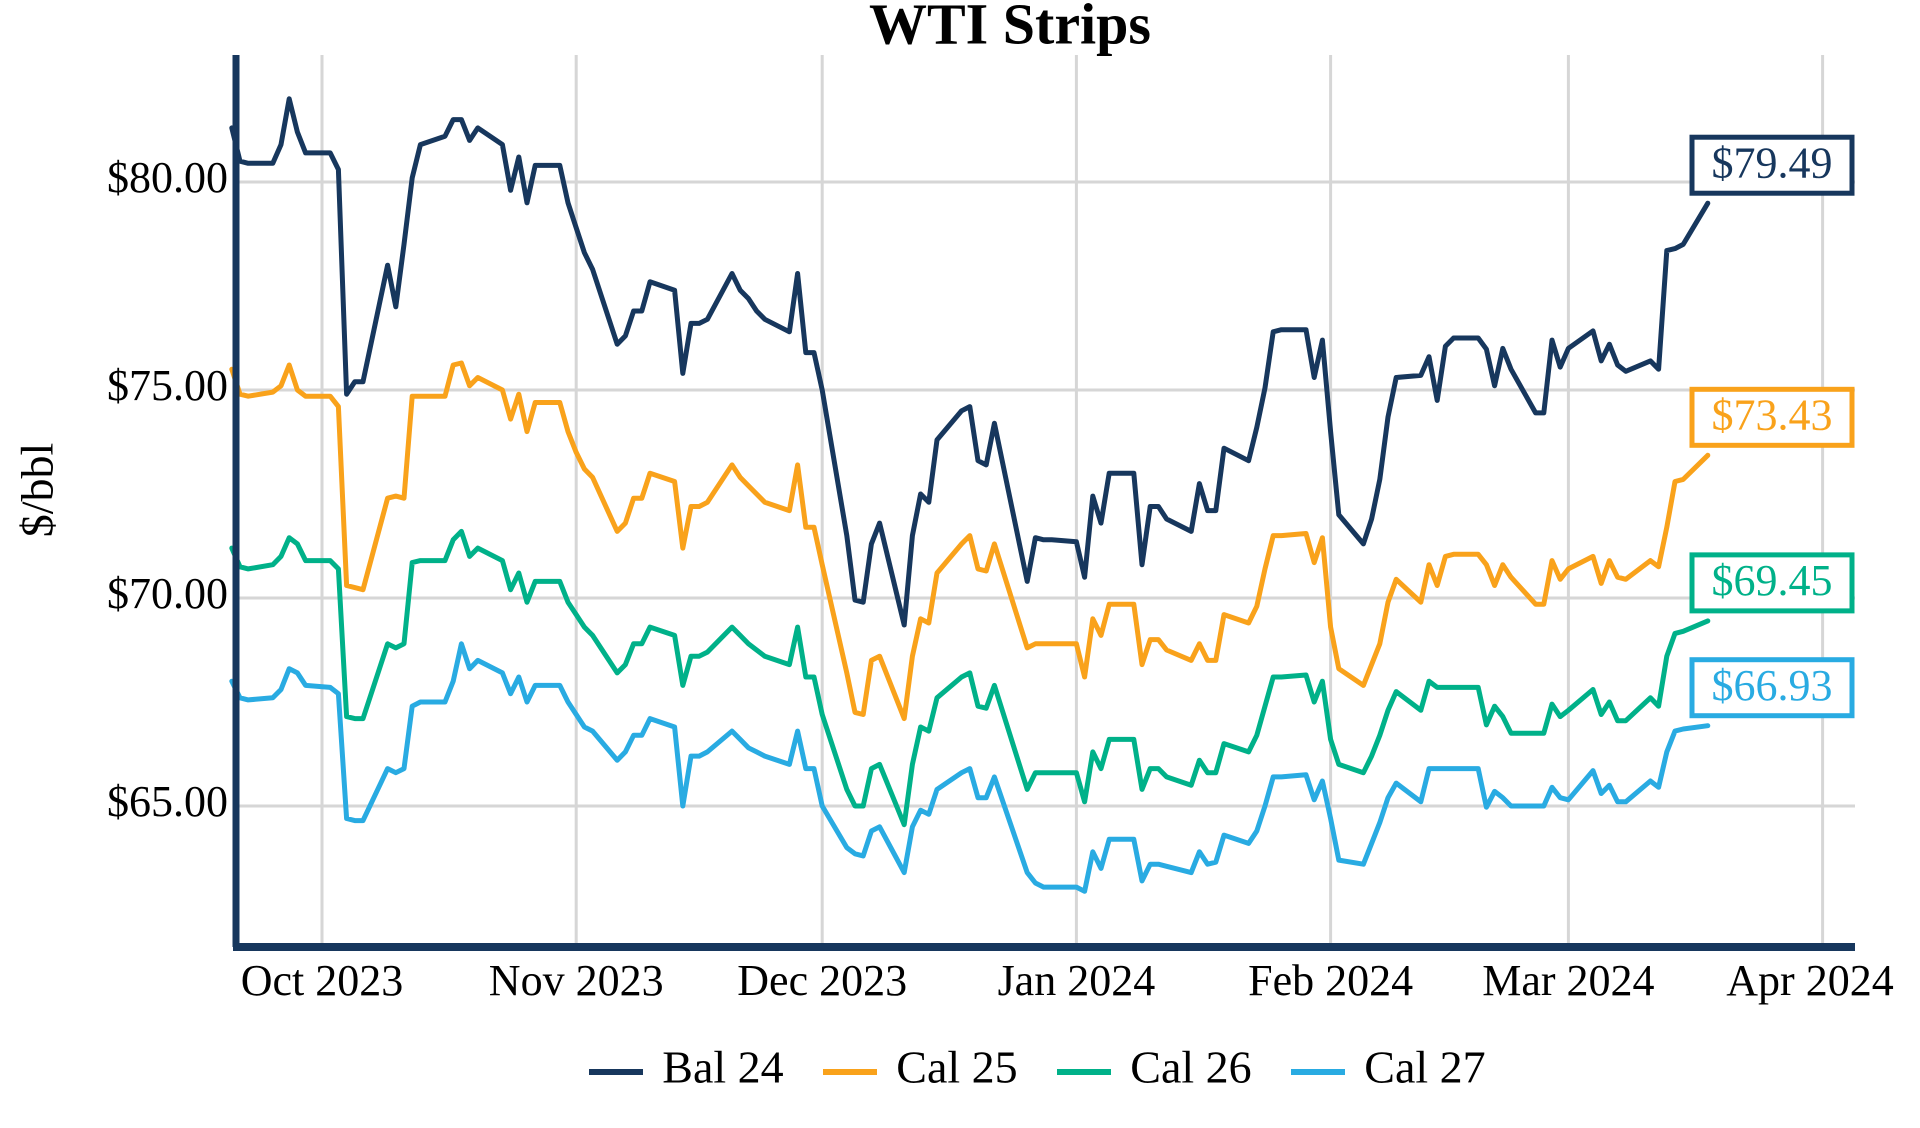  I want to click on end-label-box-cal25, so click(1772, 417).